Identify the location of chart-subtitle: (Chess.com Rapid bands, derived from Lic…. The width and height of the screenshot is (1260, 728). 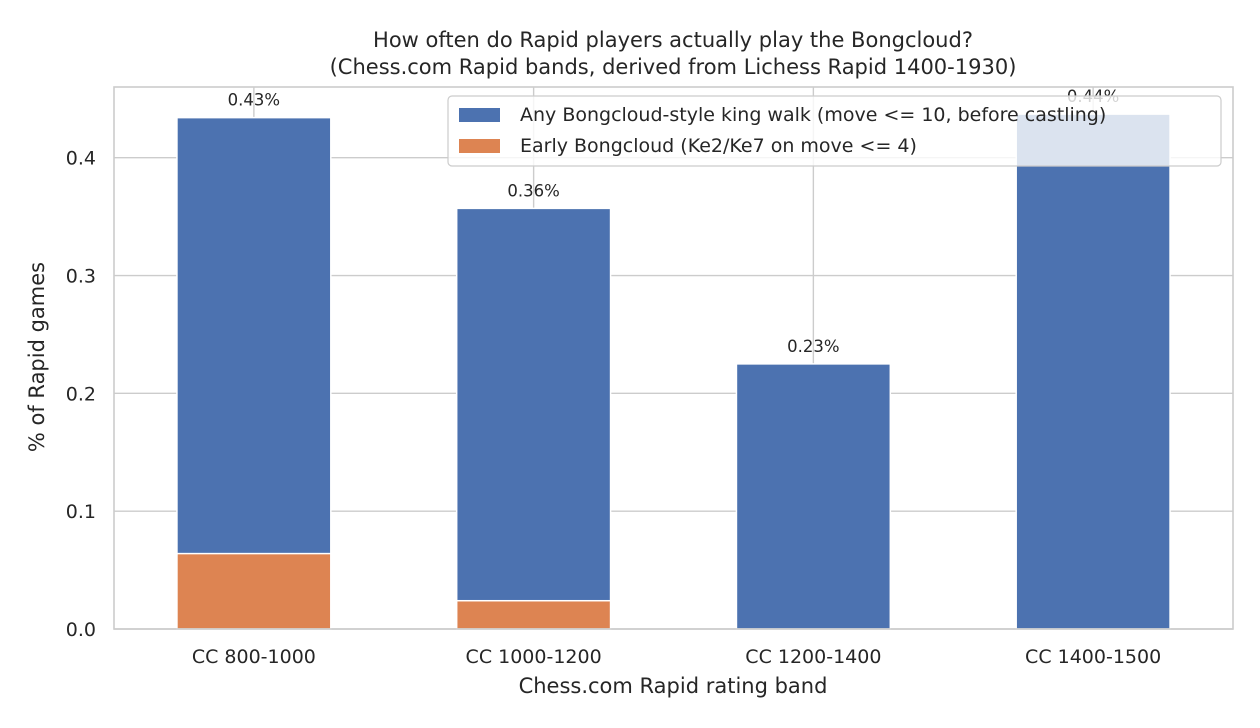
(673, 67).